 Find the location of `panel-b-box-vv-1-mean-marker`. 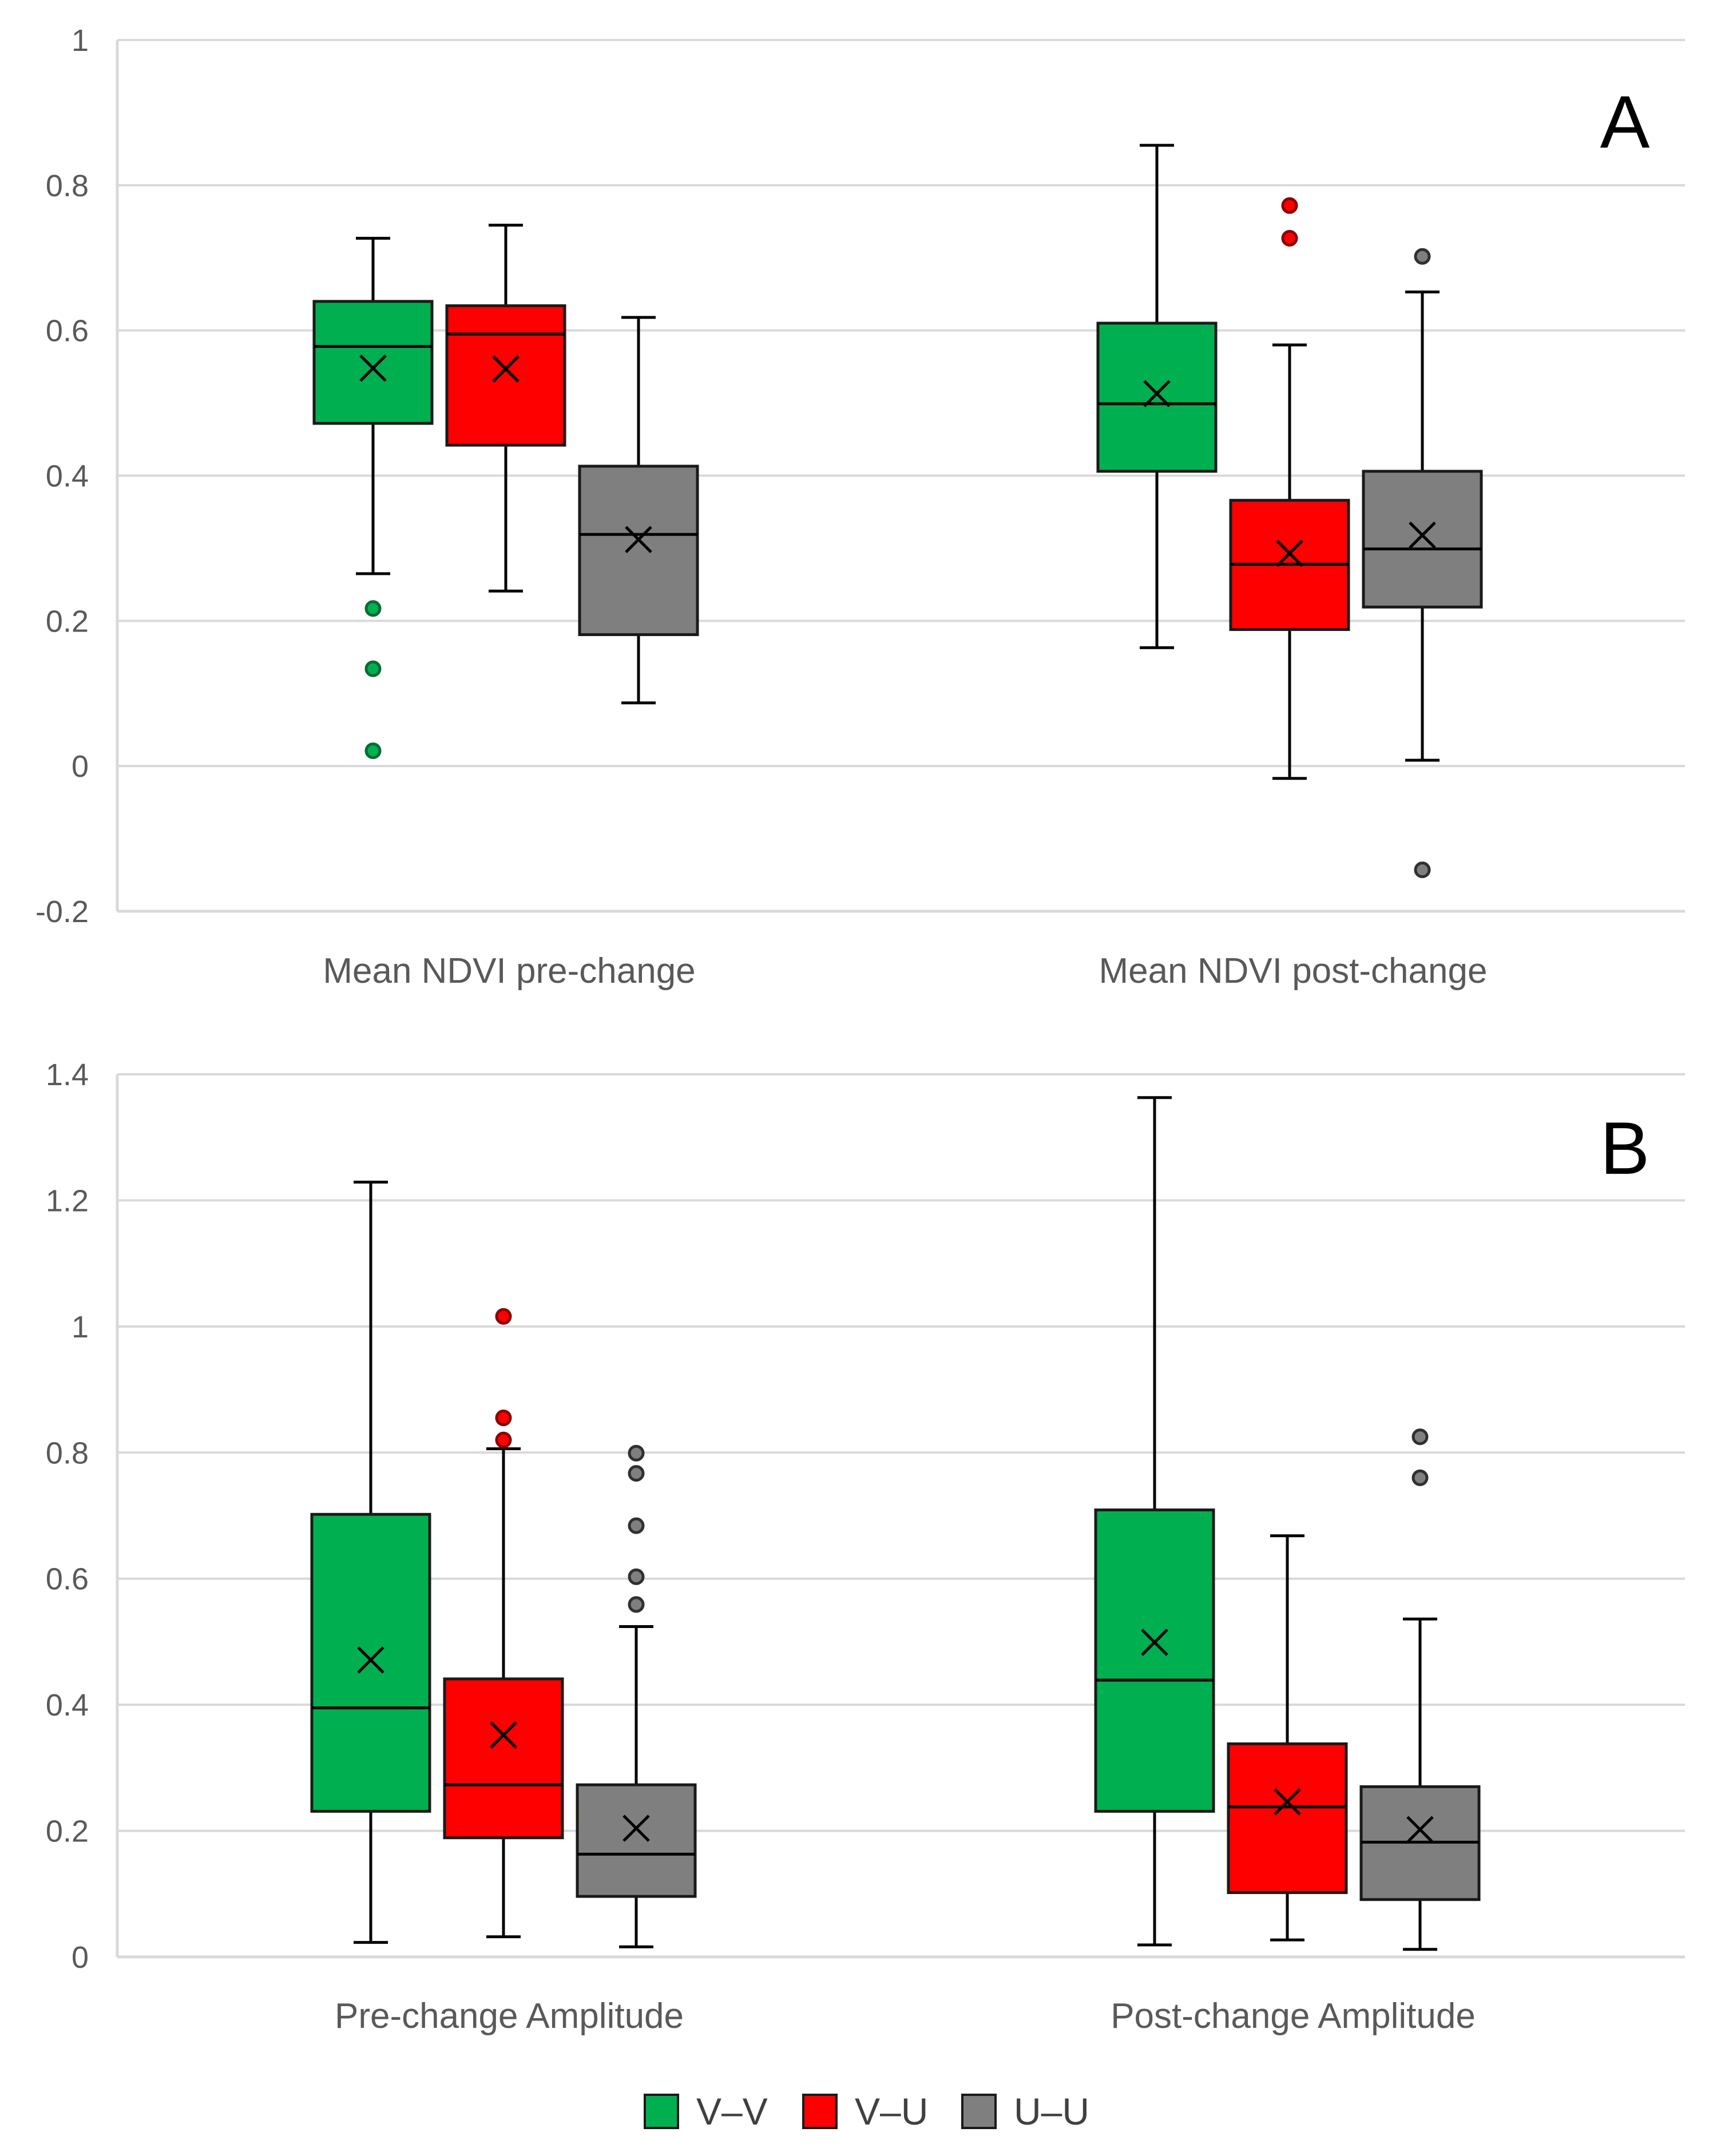

panel-b-box-vv-1-mean-marker is located at coordinates (1154, 1642).